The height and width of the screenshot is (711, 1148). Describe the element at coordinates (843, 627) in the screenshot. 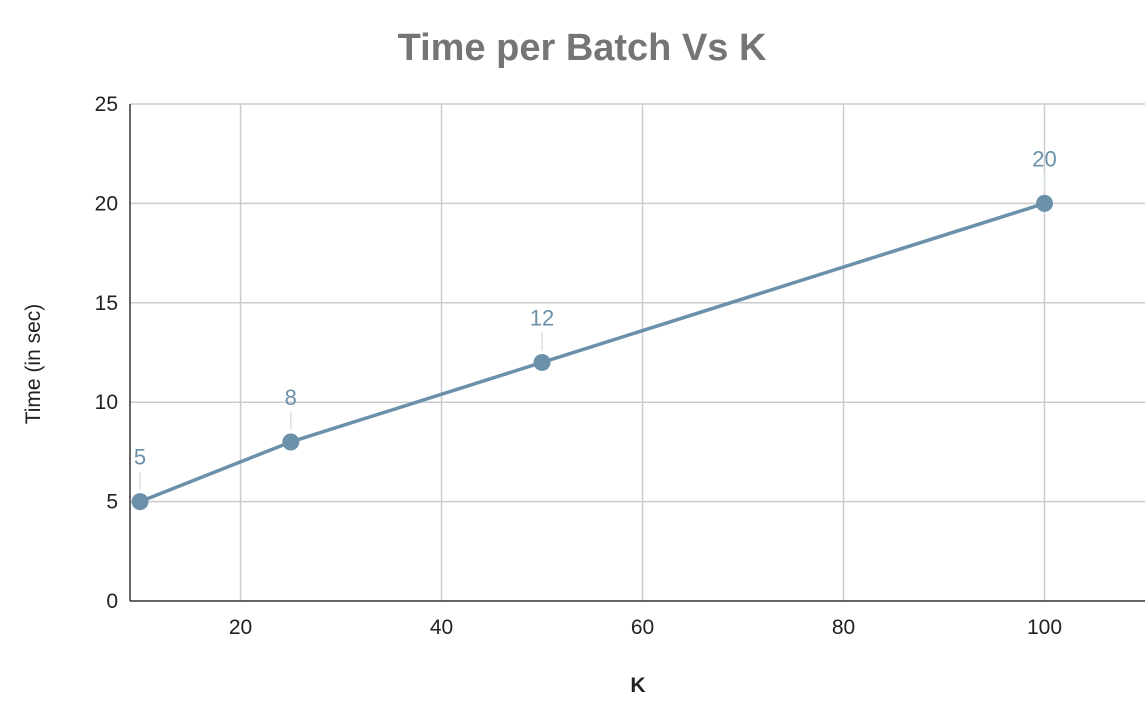

I see `x-tick-label: 80` at that location.